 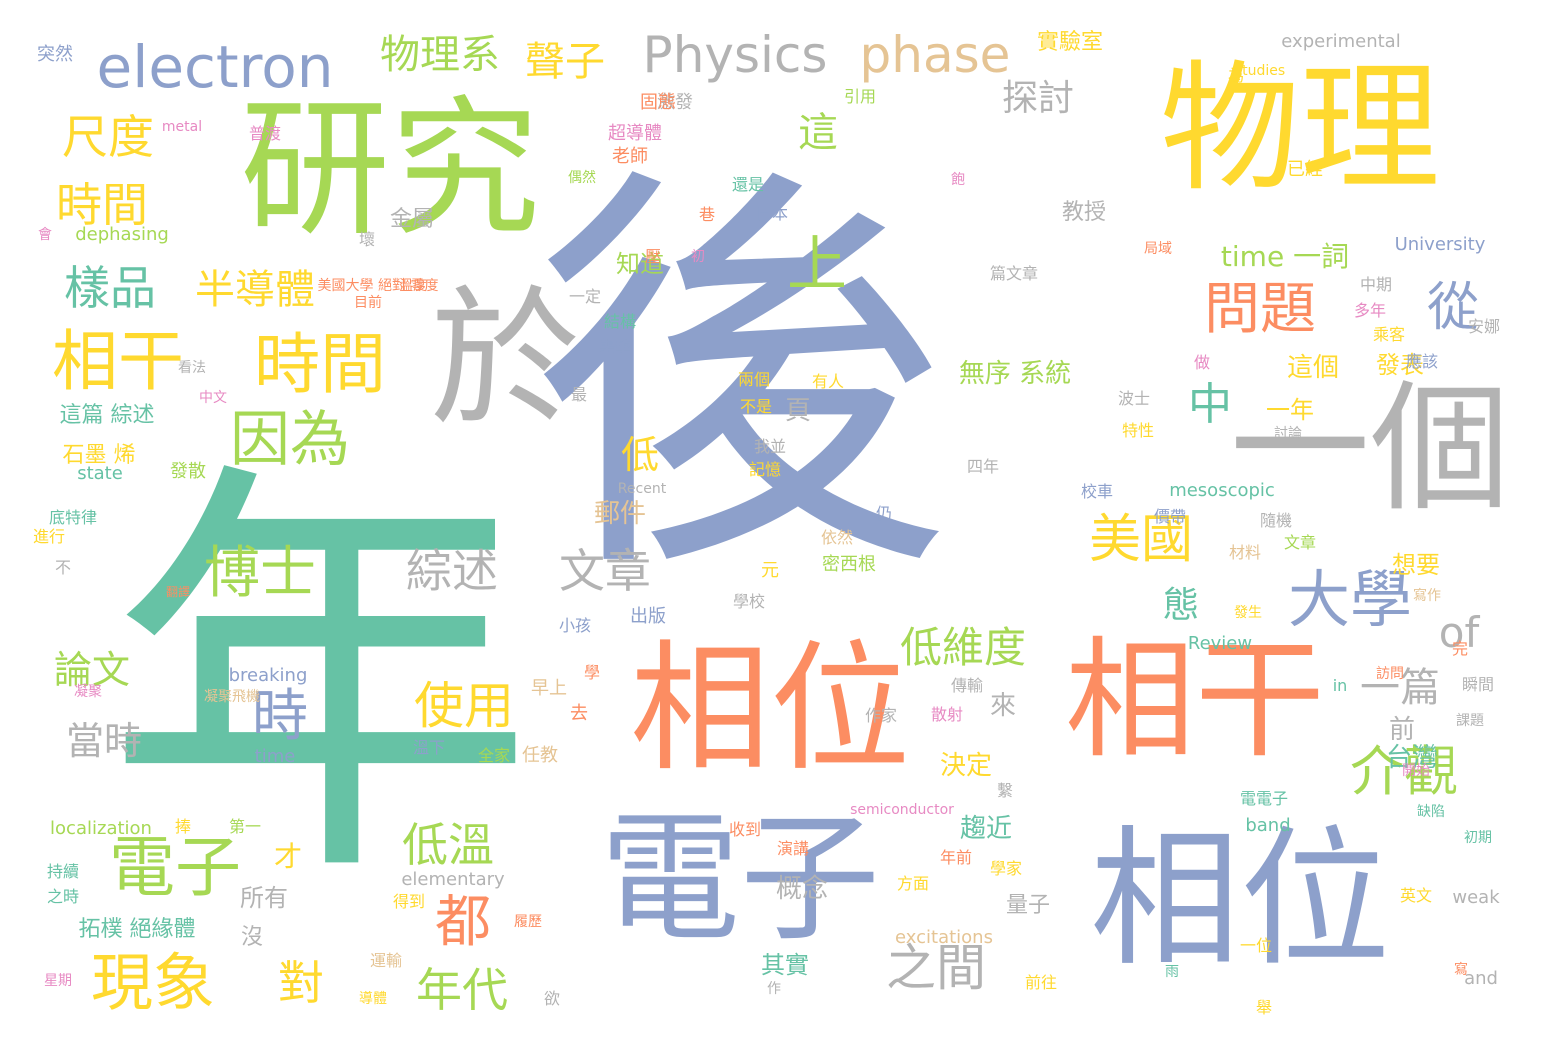 What do you see at coordinates (280, 716) in the screenshot?
I see `word: 時` at bounding box center [280, 716].